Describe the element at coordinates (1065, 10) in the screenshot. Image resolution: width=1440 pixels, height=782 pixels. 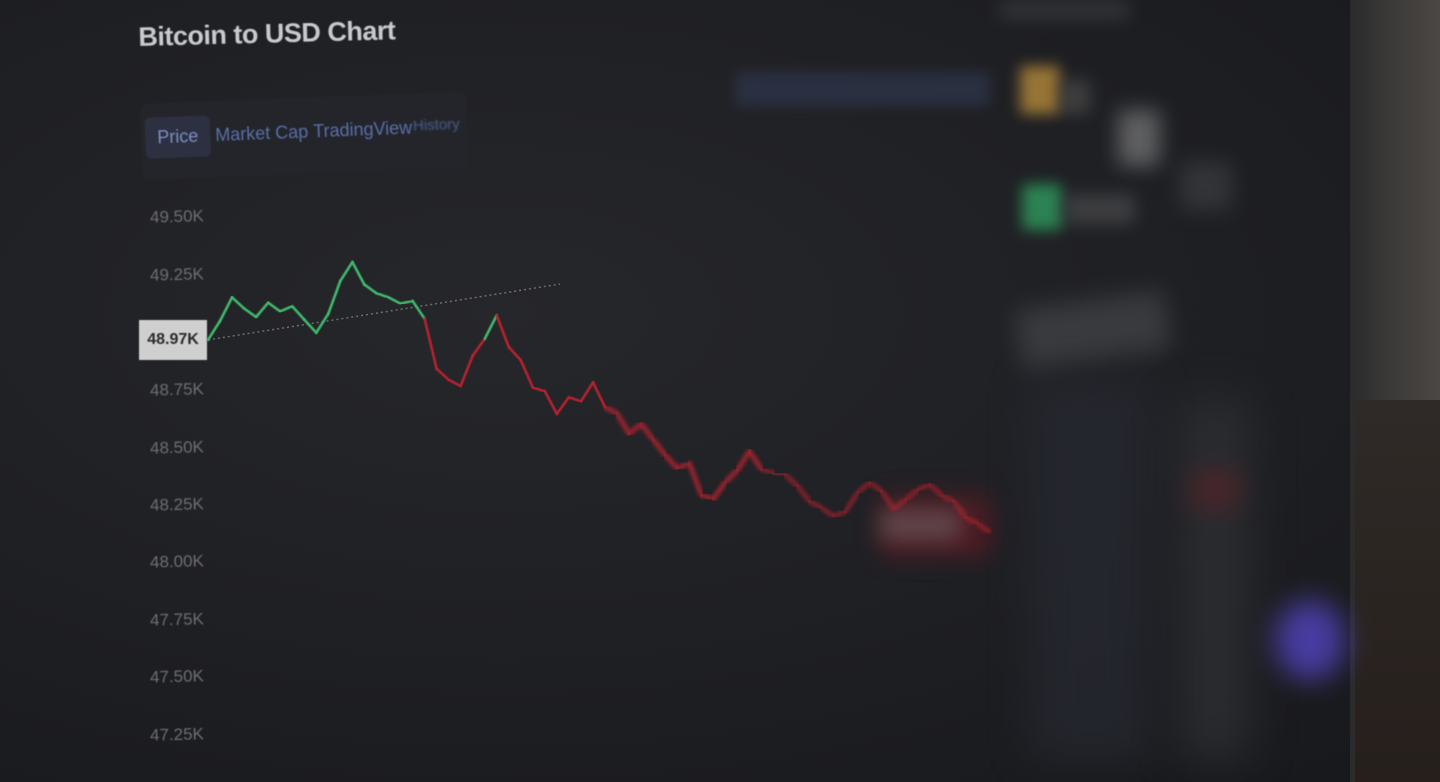
I see `blurred-top-label` at that location.